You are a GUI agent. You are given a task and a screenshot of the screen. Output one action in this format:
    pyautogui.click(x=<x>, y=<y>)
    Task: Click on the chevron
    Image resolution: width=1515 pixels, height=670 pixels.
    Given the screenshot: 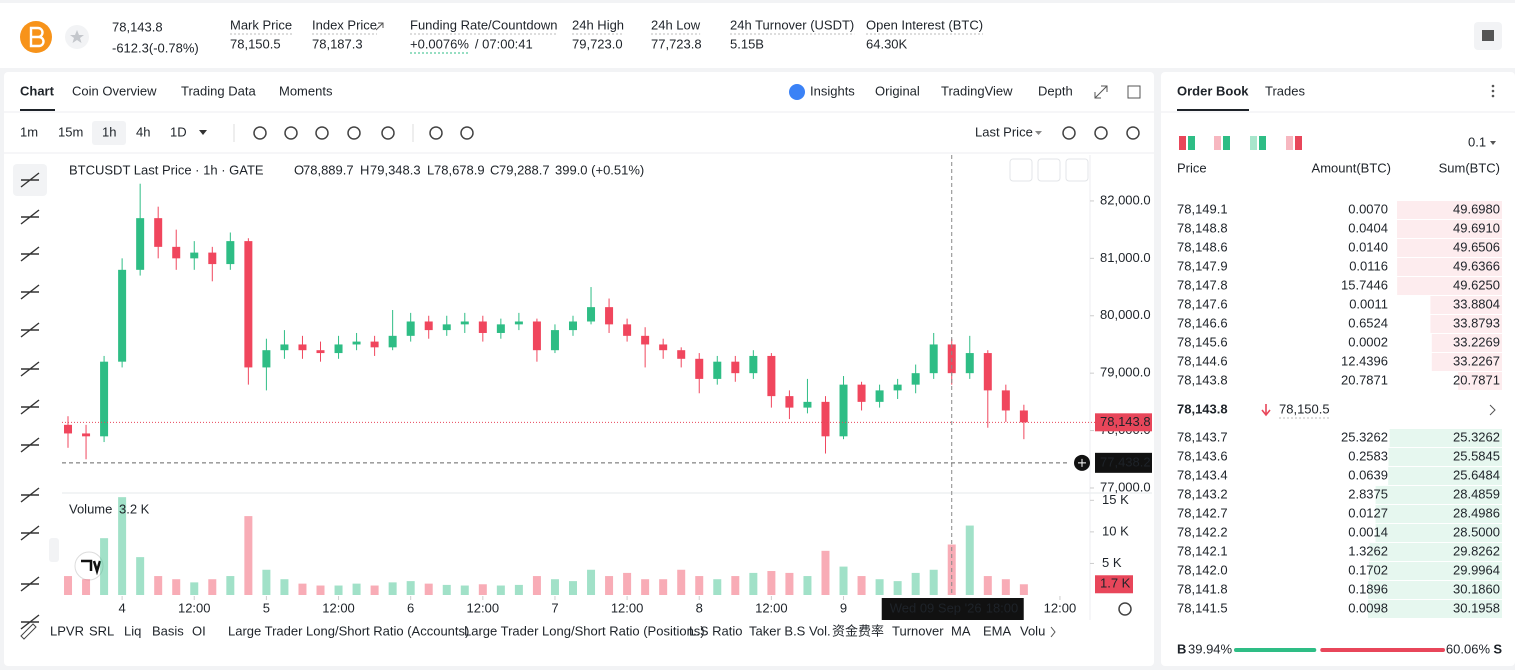 What is the action you would take?
    pyautogui.click(x=1492, y=410)
    